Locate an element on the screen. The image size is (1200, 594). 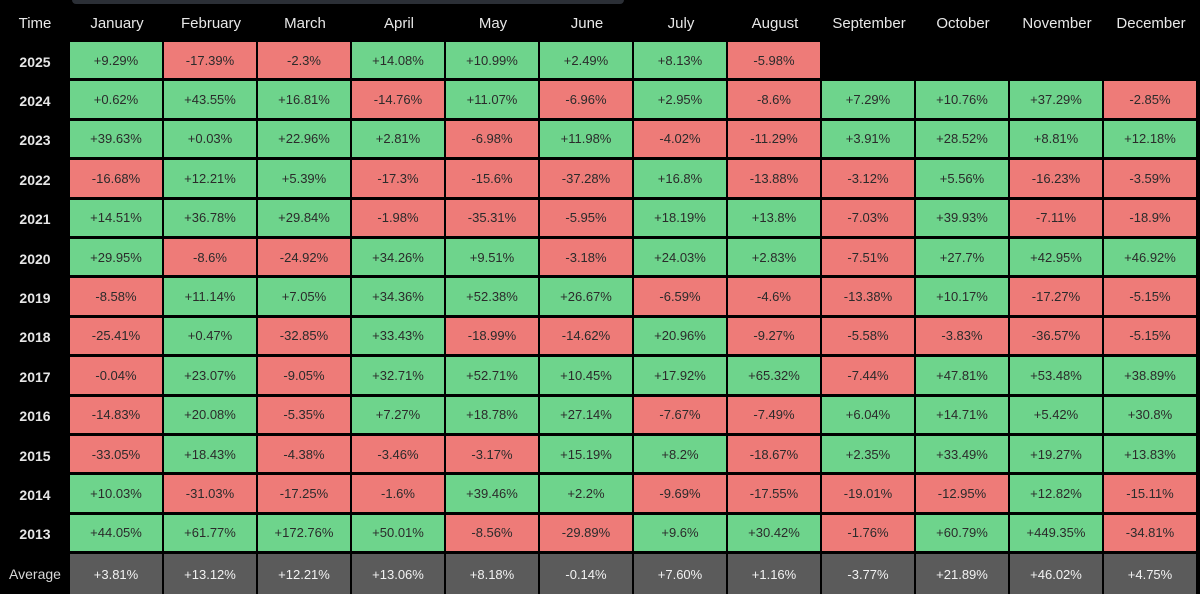
return-cell: +3.91% is located at coordinates (868, 139).